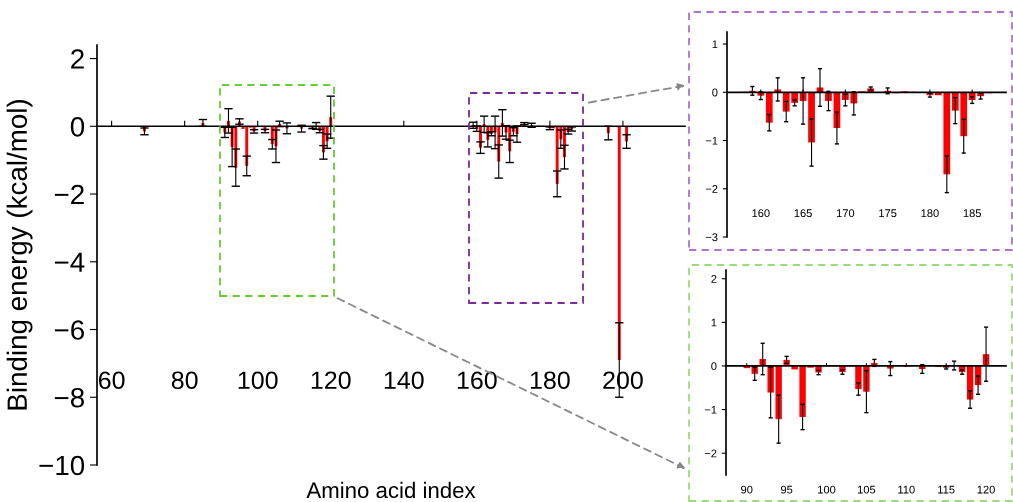 This screenshot has width=1013, height=502. Describe the element at coordinates (111, 380) in the screenshot. I see `x-tick-label: 60` at that location.